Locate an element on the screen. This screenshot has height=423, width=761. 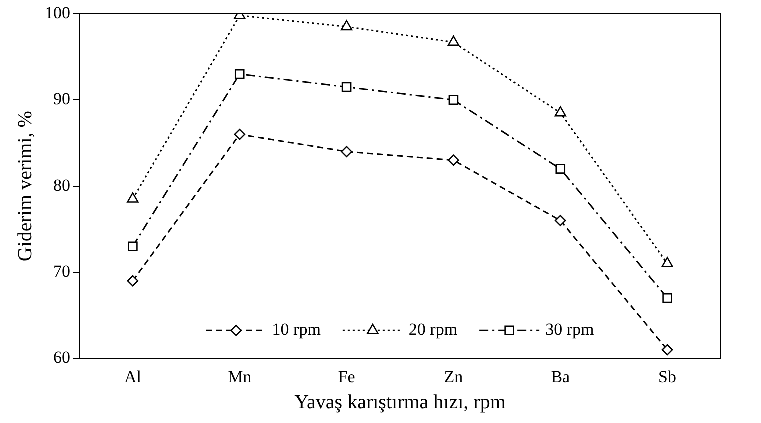
x-tick-label: Sb is located at coordinates (667, 376).